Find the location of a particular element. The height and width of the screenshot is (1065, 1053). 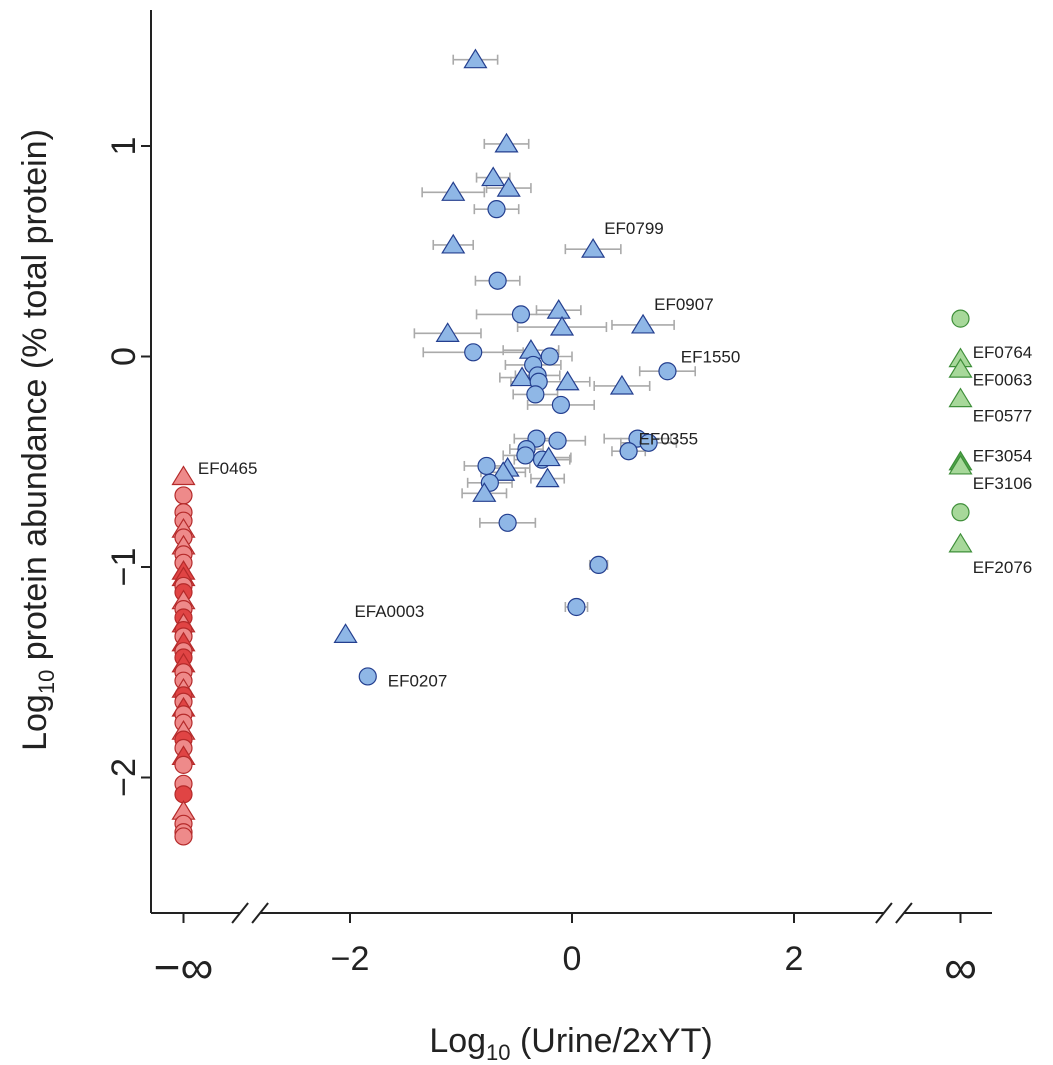

x-tick-label: 2 is located at coordinates (794, 959).